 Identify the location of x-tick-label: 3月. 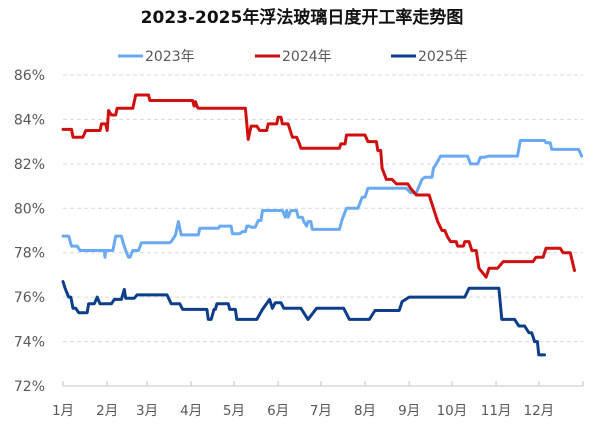
(147, 411).